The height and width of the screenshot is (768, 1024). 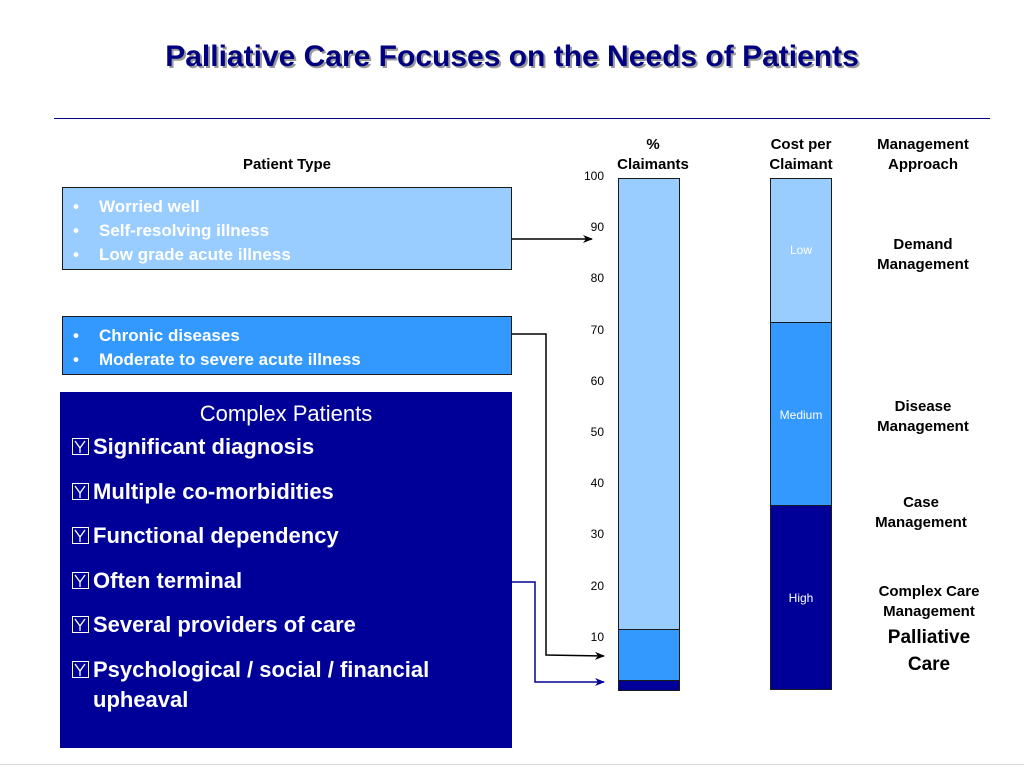 I want to click on complex-patients-item: Significant diagnosis, so click(x=286, y=447).